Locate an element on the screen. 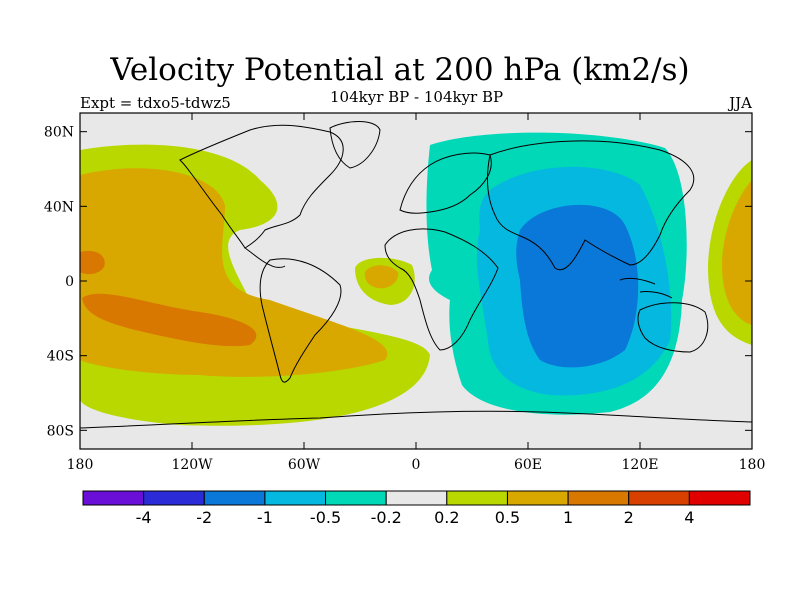 The height and width of the screenshot is (600, 800). y-tick-label: 0 is located at coordinates (69, 282).